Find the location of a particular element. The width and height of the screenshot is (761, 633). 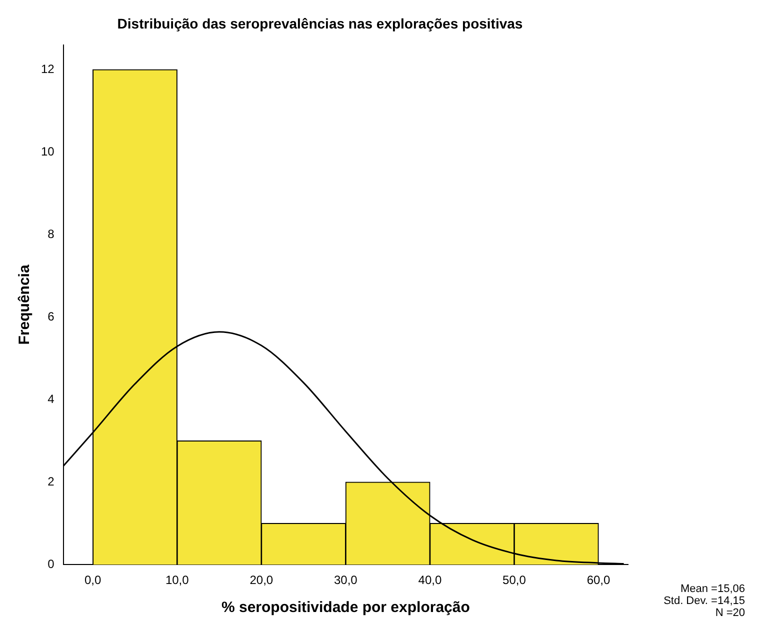

x-tick-label: 0,0 is located at coordinates (93, 580).